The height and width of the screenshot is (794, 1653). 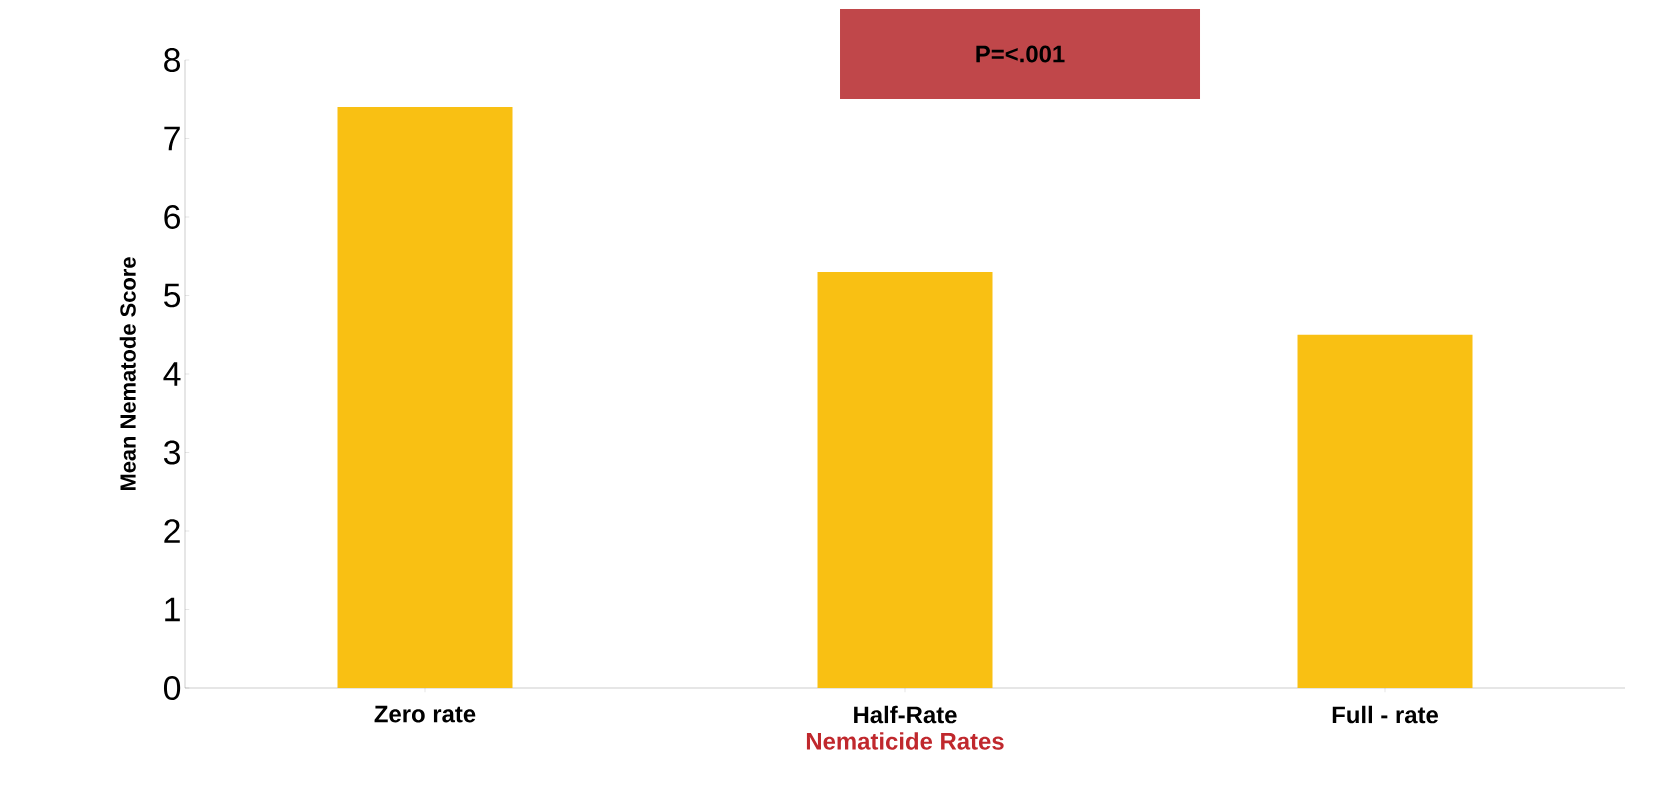 I want to click on y-tick-label: 5, so click(x=172, y=295).